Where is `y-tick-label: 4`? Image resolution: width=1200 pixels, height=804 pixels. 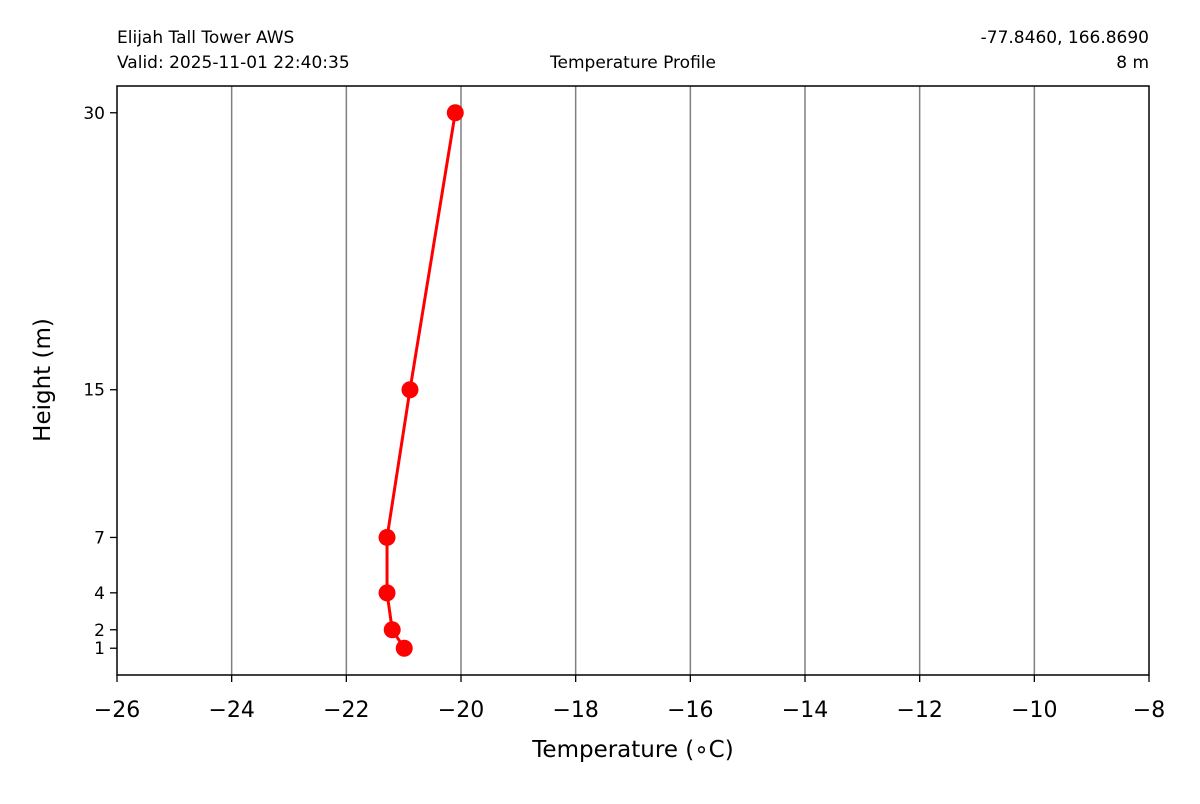 y-tick-label: 4 is located at coordinates (99, 594).